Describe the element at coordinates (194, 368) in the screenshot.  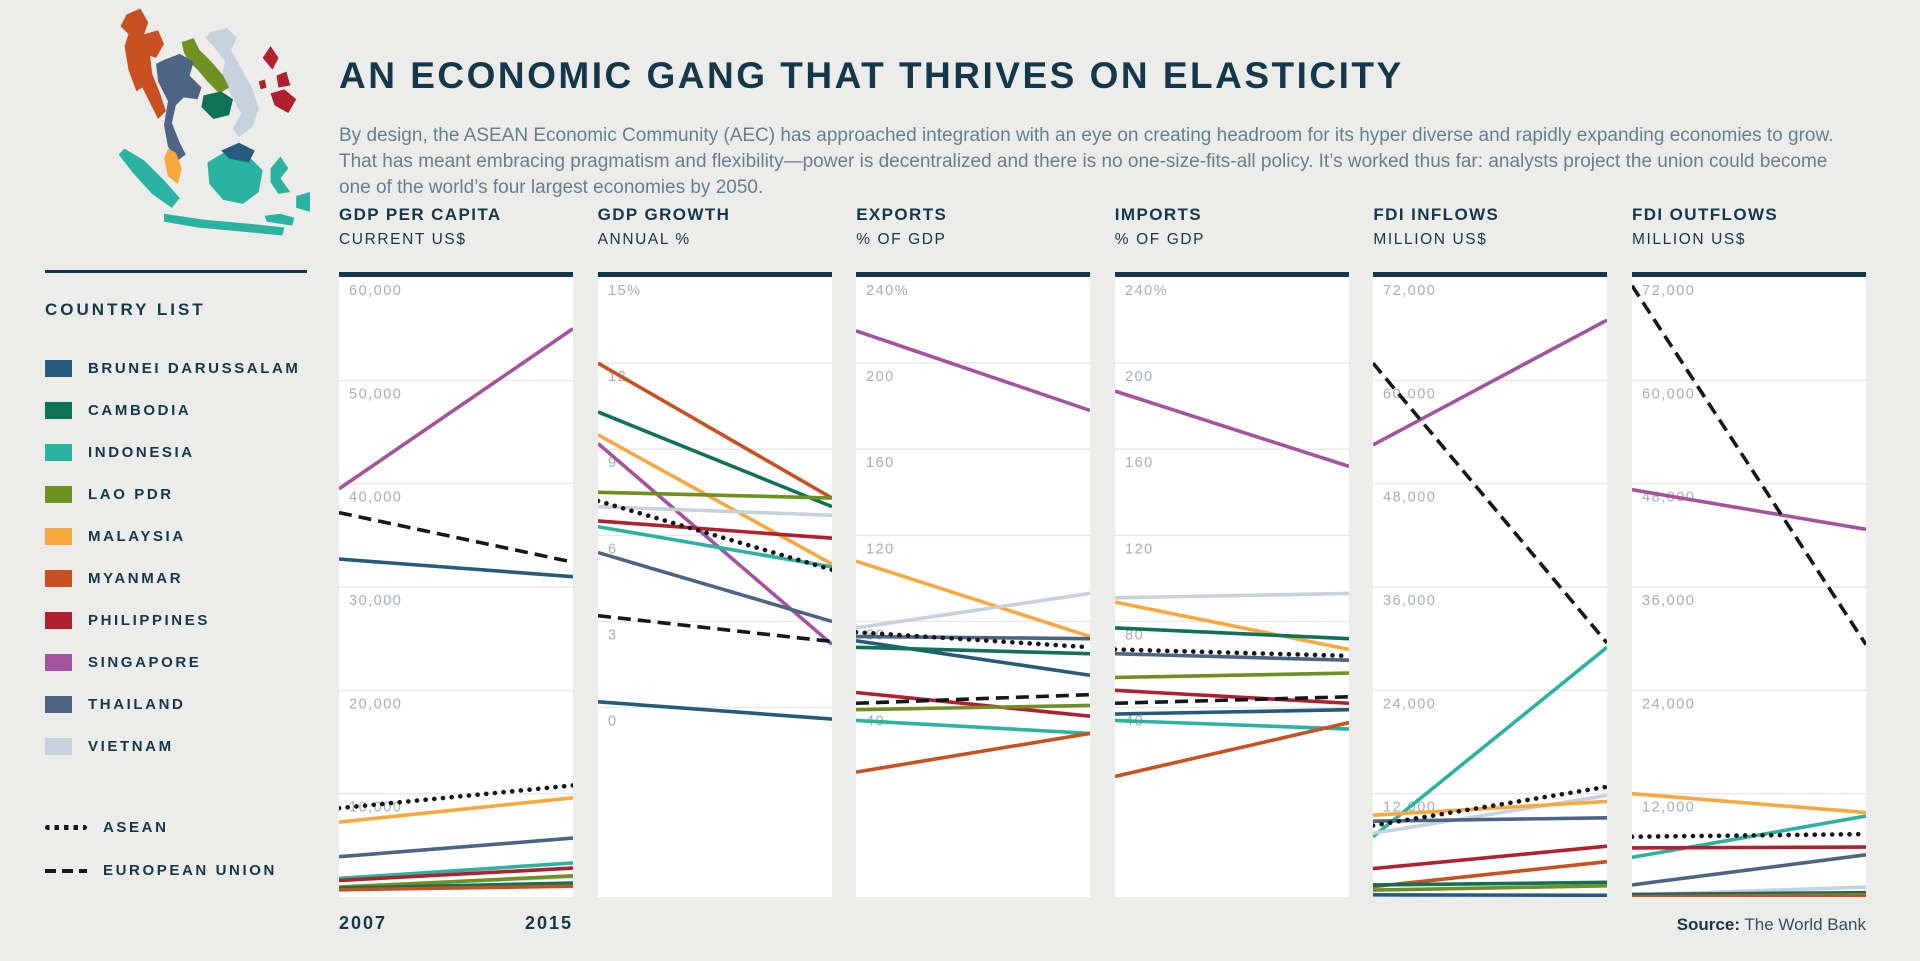
I see `legend-label: BRUNEI DARUSSALAM` at that location.